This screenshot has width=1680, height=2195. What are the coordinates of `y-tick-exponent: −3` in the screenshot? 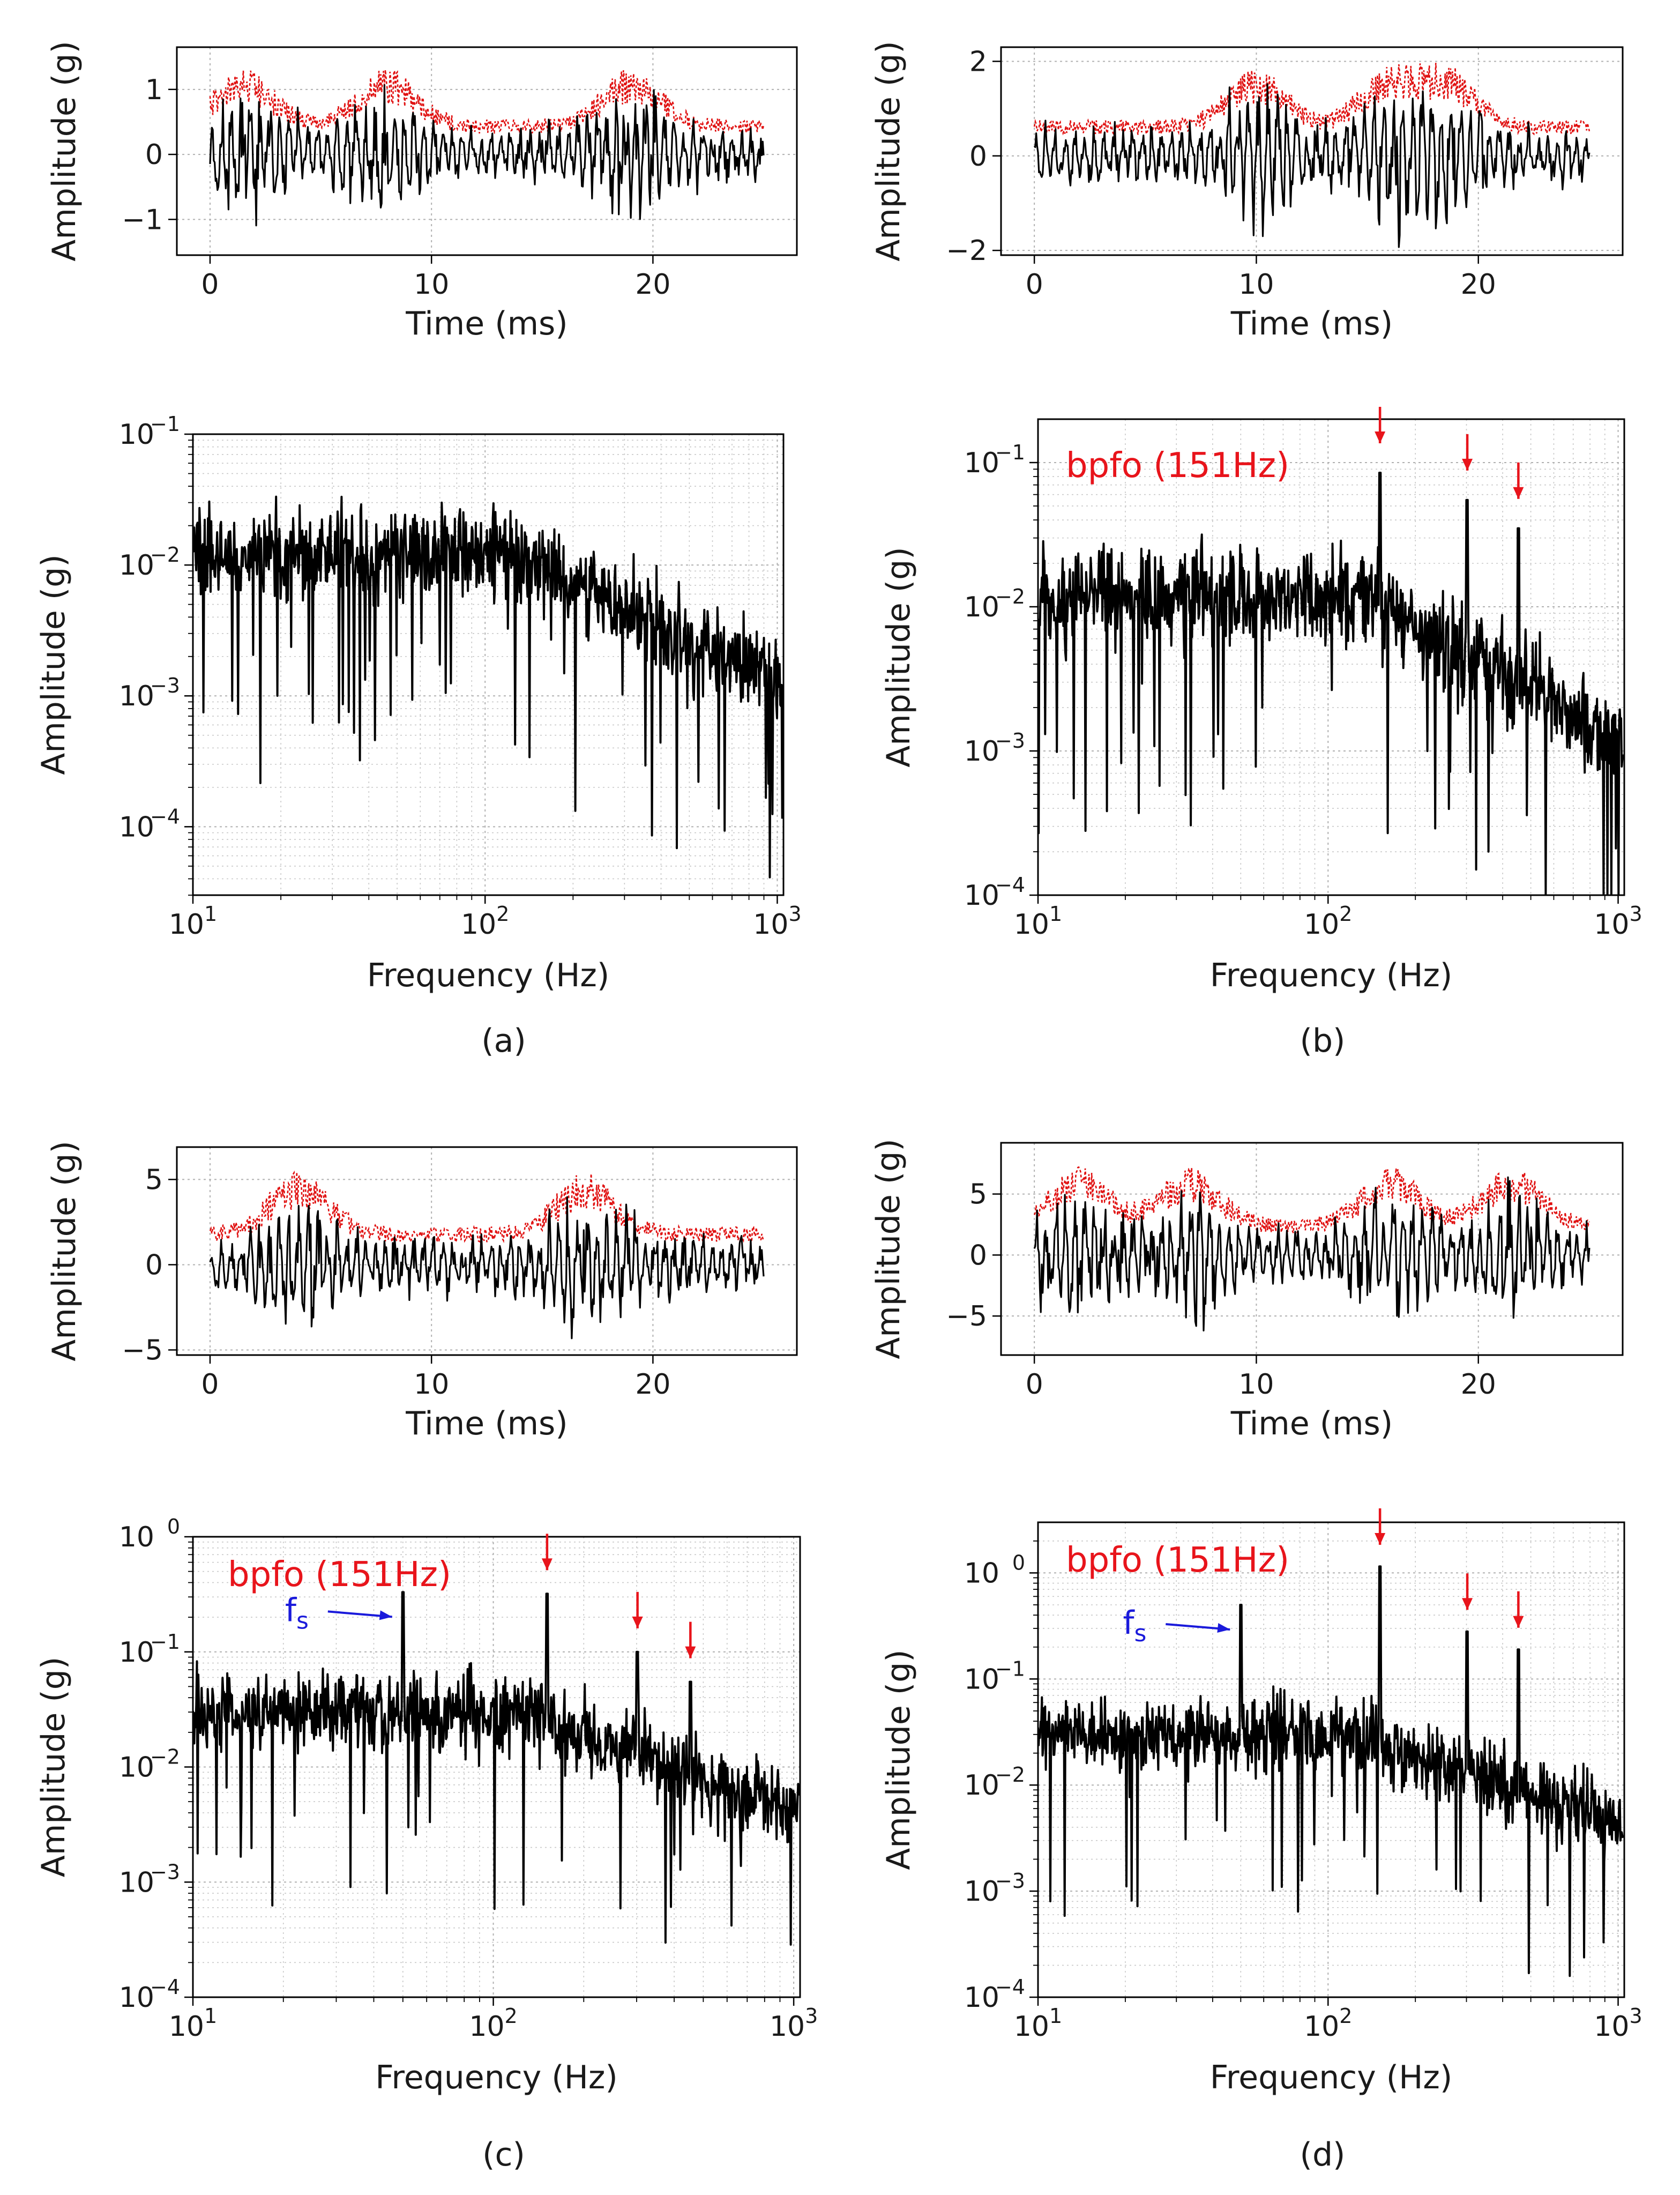 It's located at (165, 1872).